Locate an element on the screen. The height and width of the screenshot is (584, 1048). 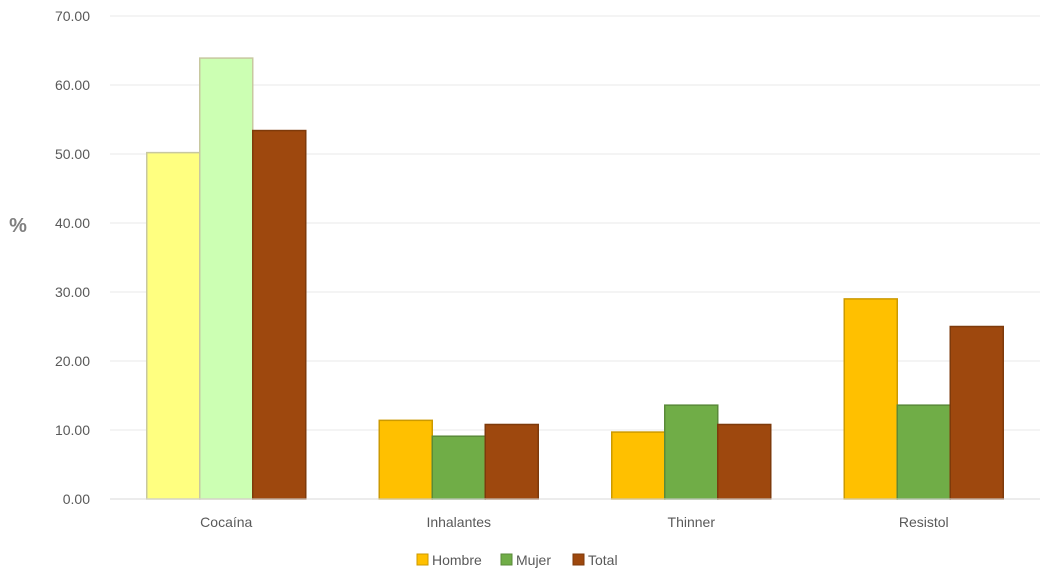
x-tick-label: Thinner is located at coordinates (692, 522).